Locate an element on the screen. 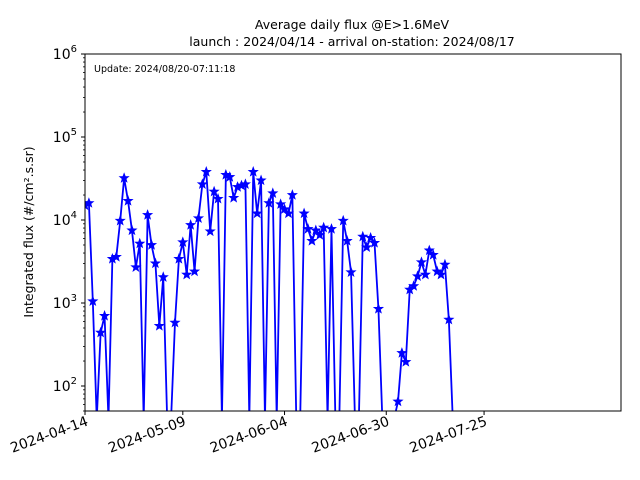  y-tick-label: 10² is located at coordinates (65, 385).